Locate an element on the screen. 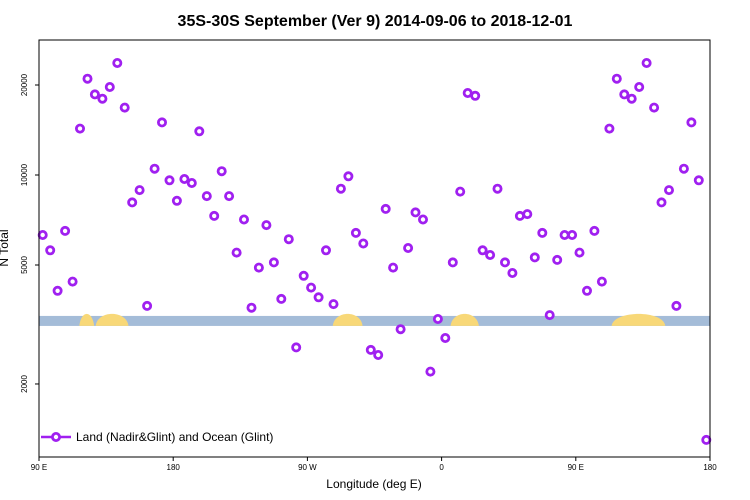  x-axis-label: Longitude (deg E) is located at coordinates (373, 484).